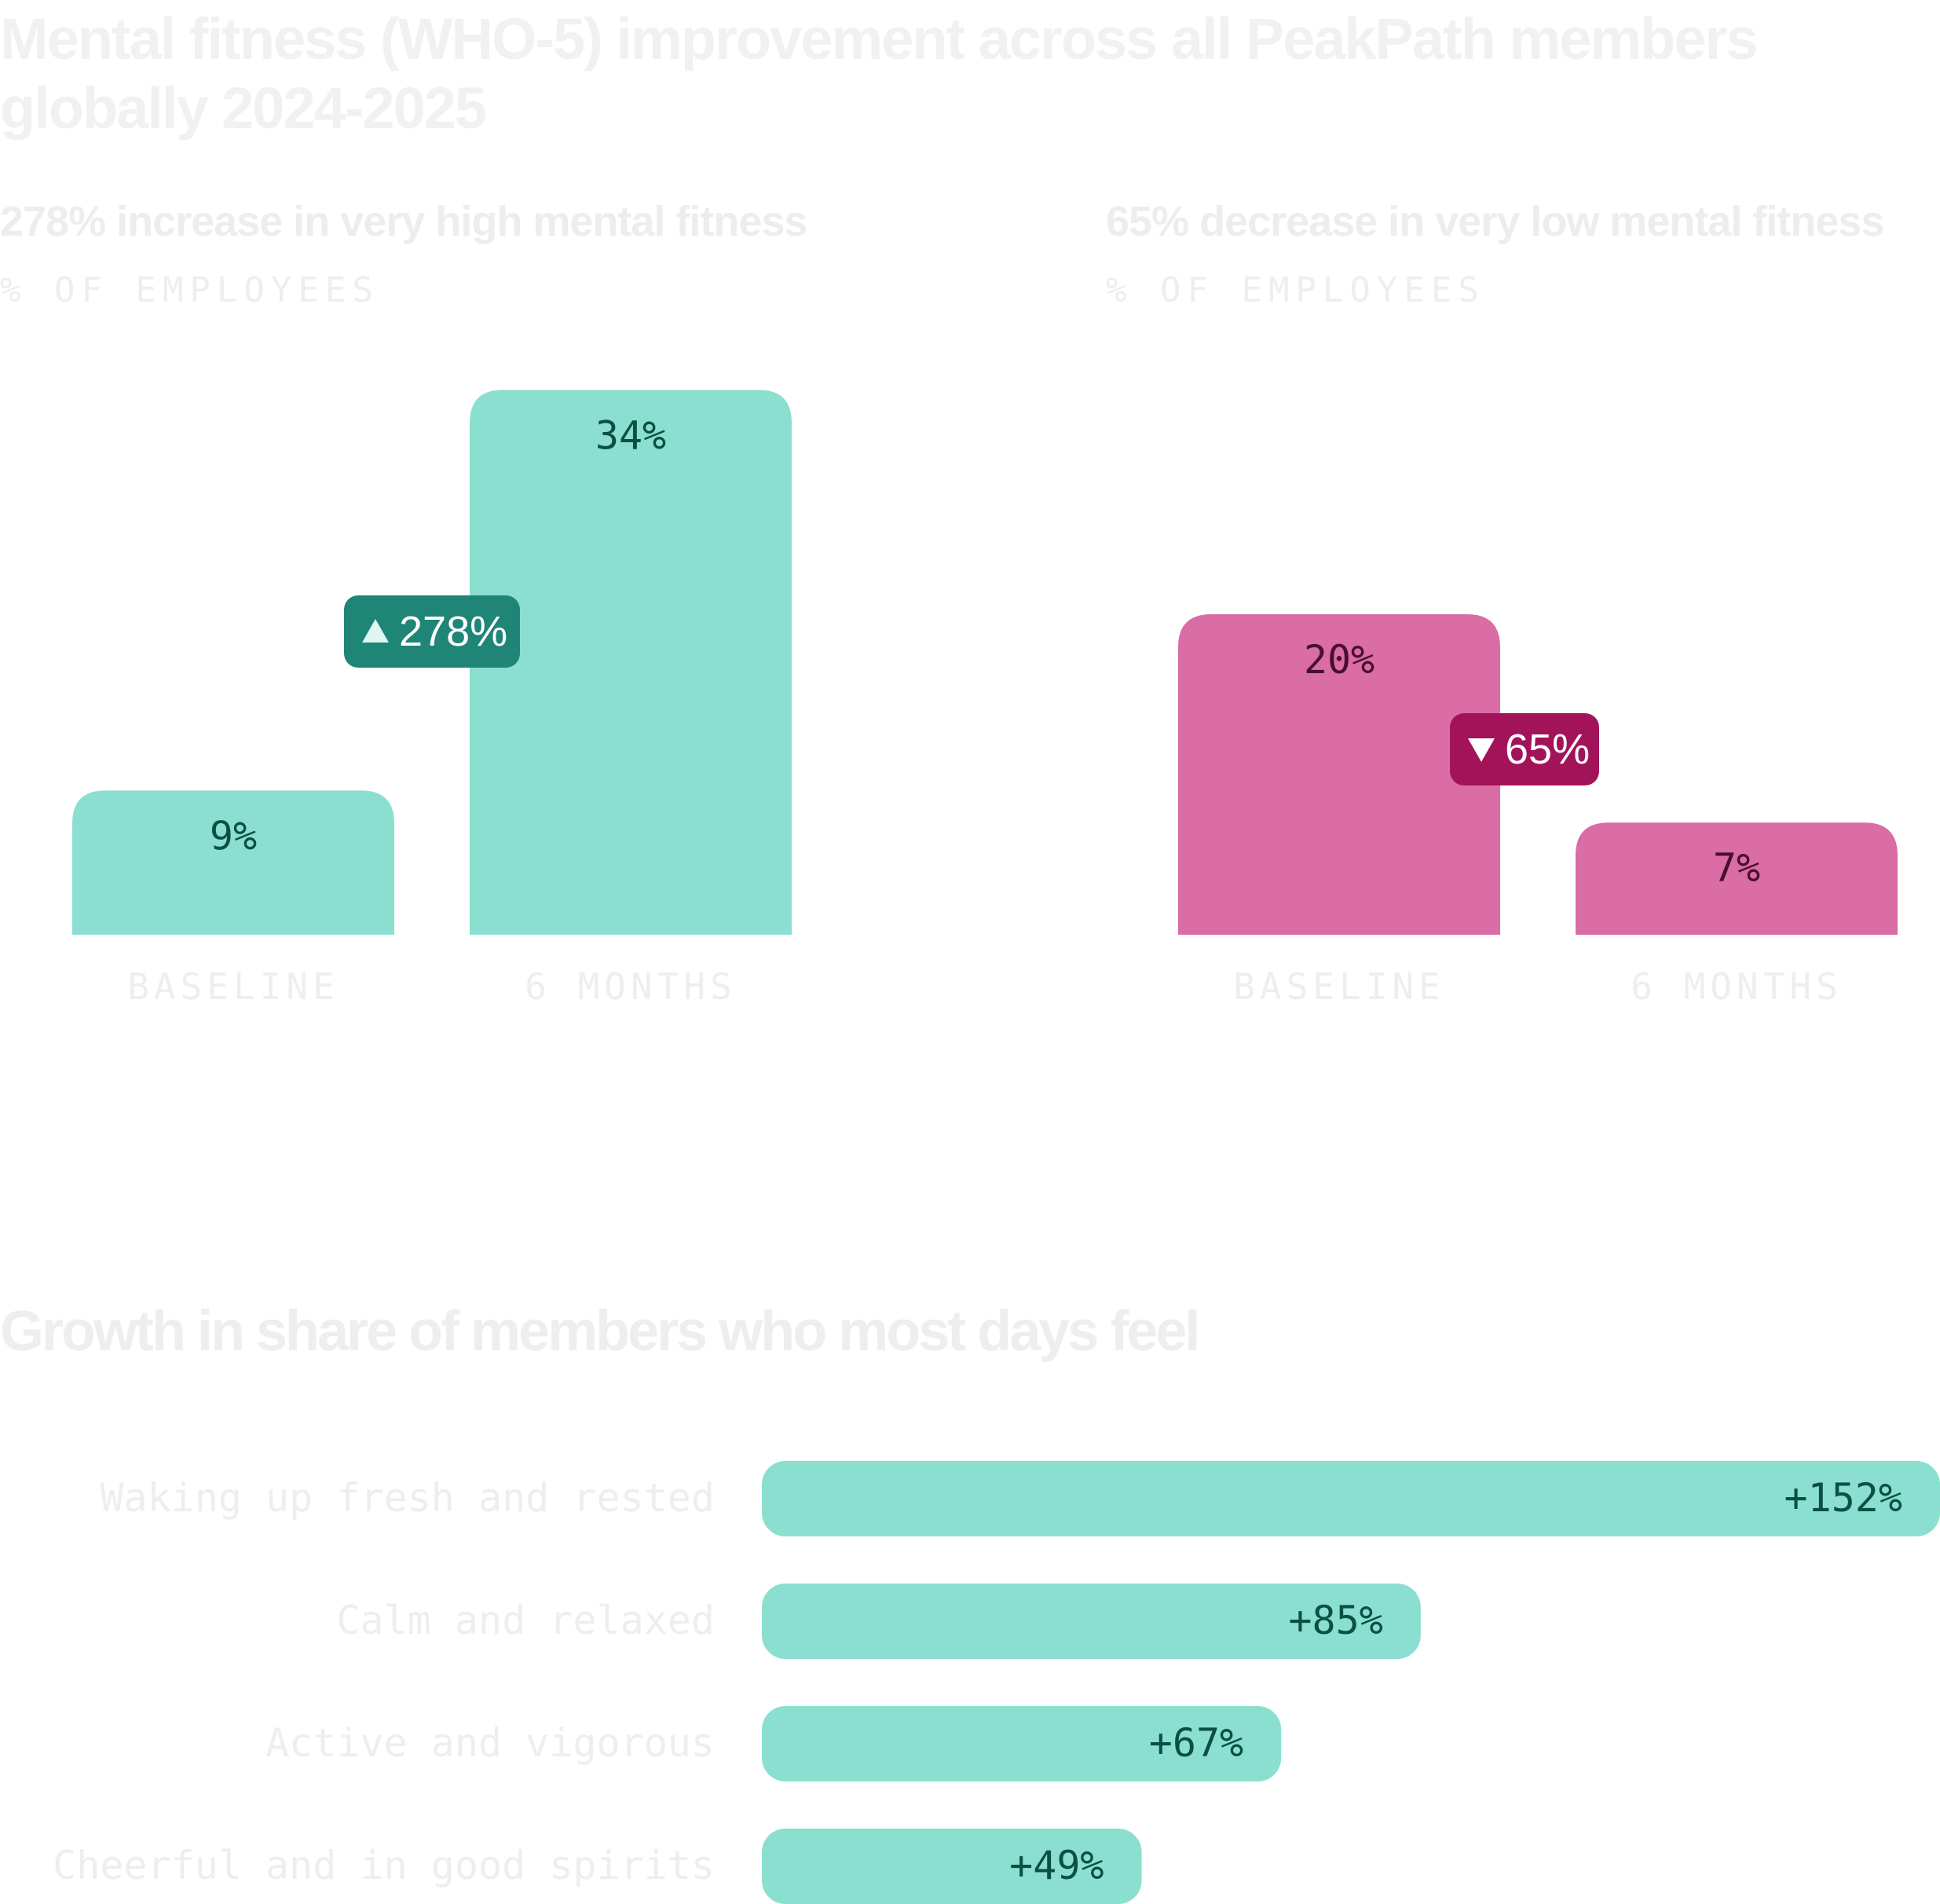 The image size is (1940, 1904). I want to click on decrease-change-badge: 65%, so click(1524, 749).